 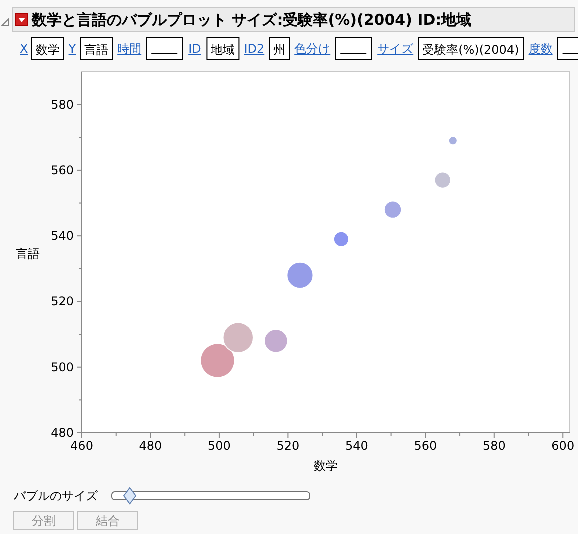 I want to click on y-tick-label: 540, so click(x=62, y=236).